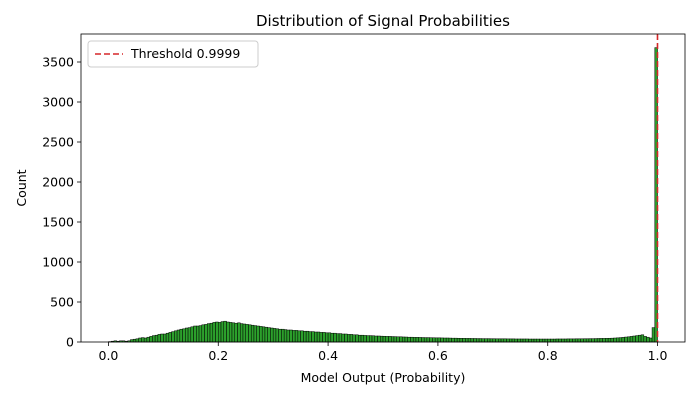  What do you see at coordinates (383, 21) in the screenshot?
I see `chart-title: Distribution of Signal Probabilities` at bounding box center [383, 21].